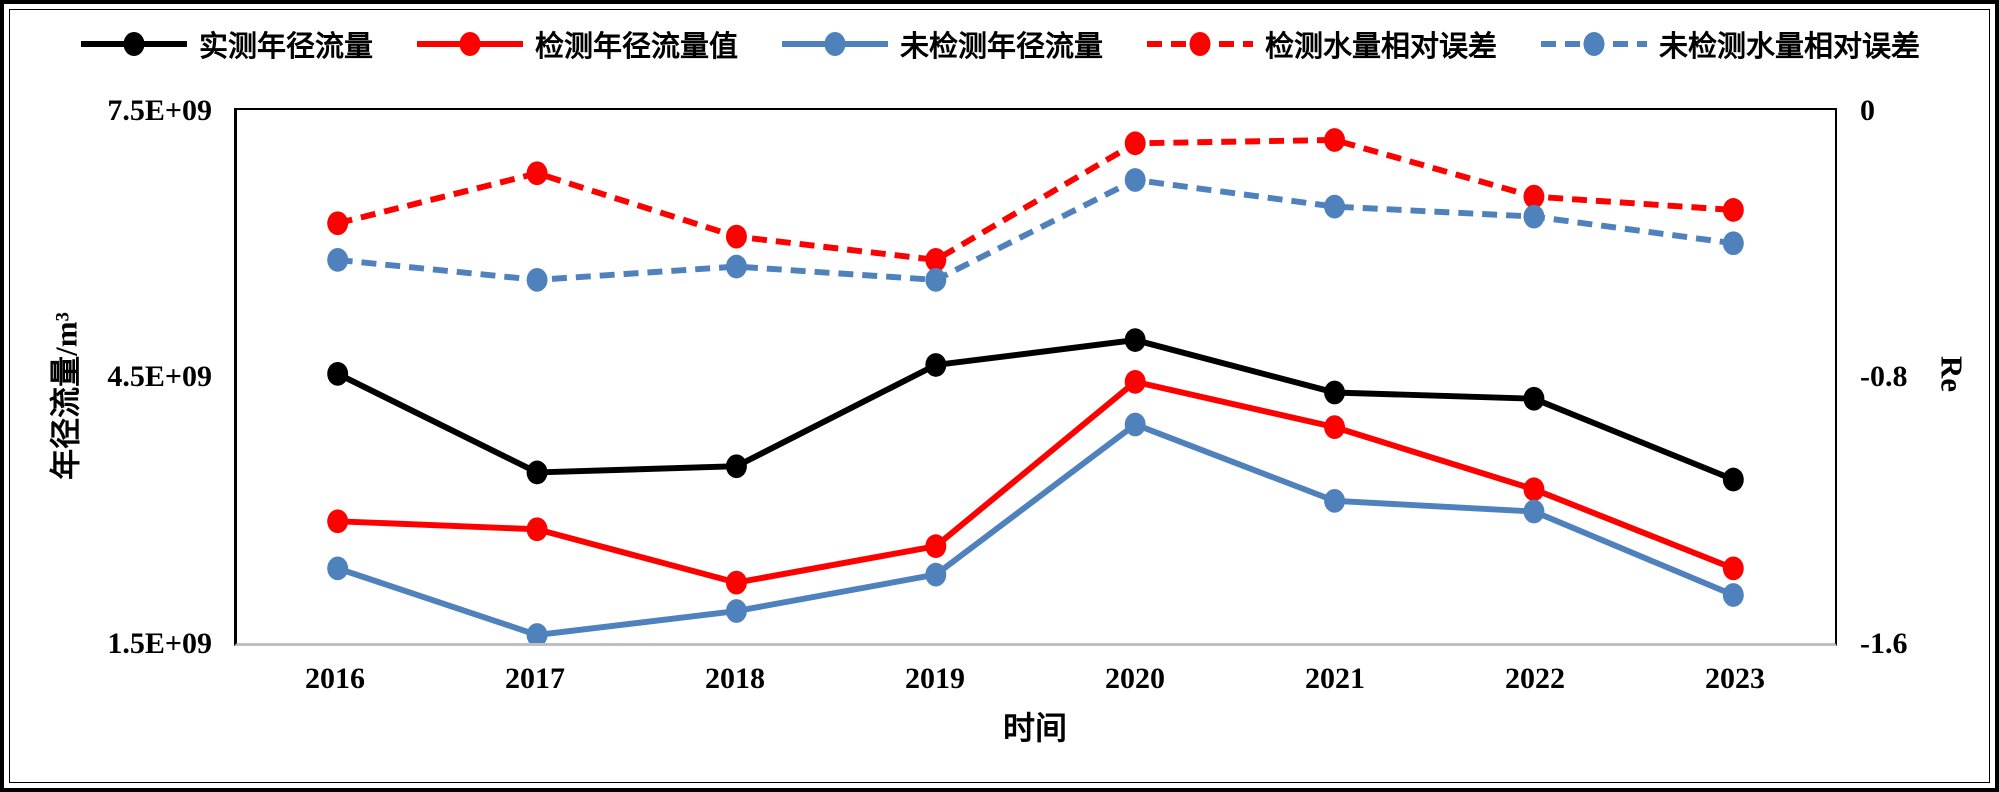 This screenshot has height=792, width=1999. I want to click on right-axis-tick: -1.6, so click(1884, 643).